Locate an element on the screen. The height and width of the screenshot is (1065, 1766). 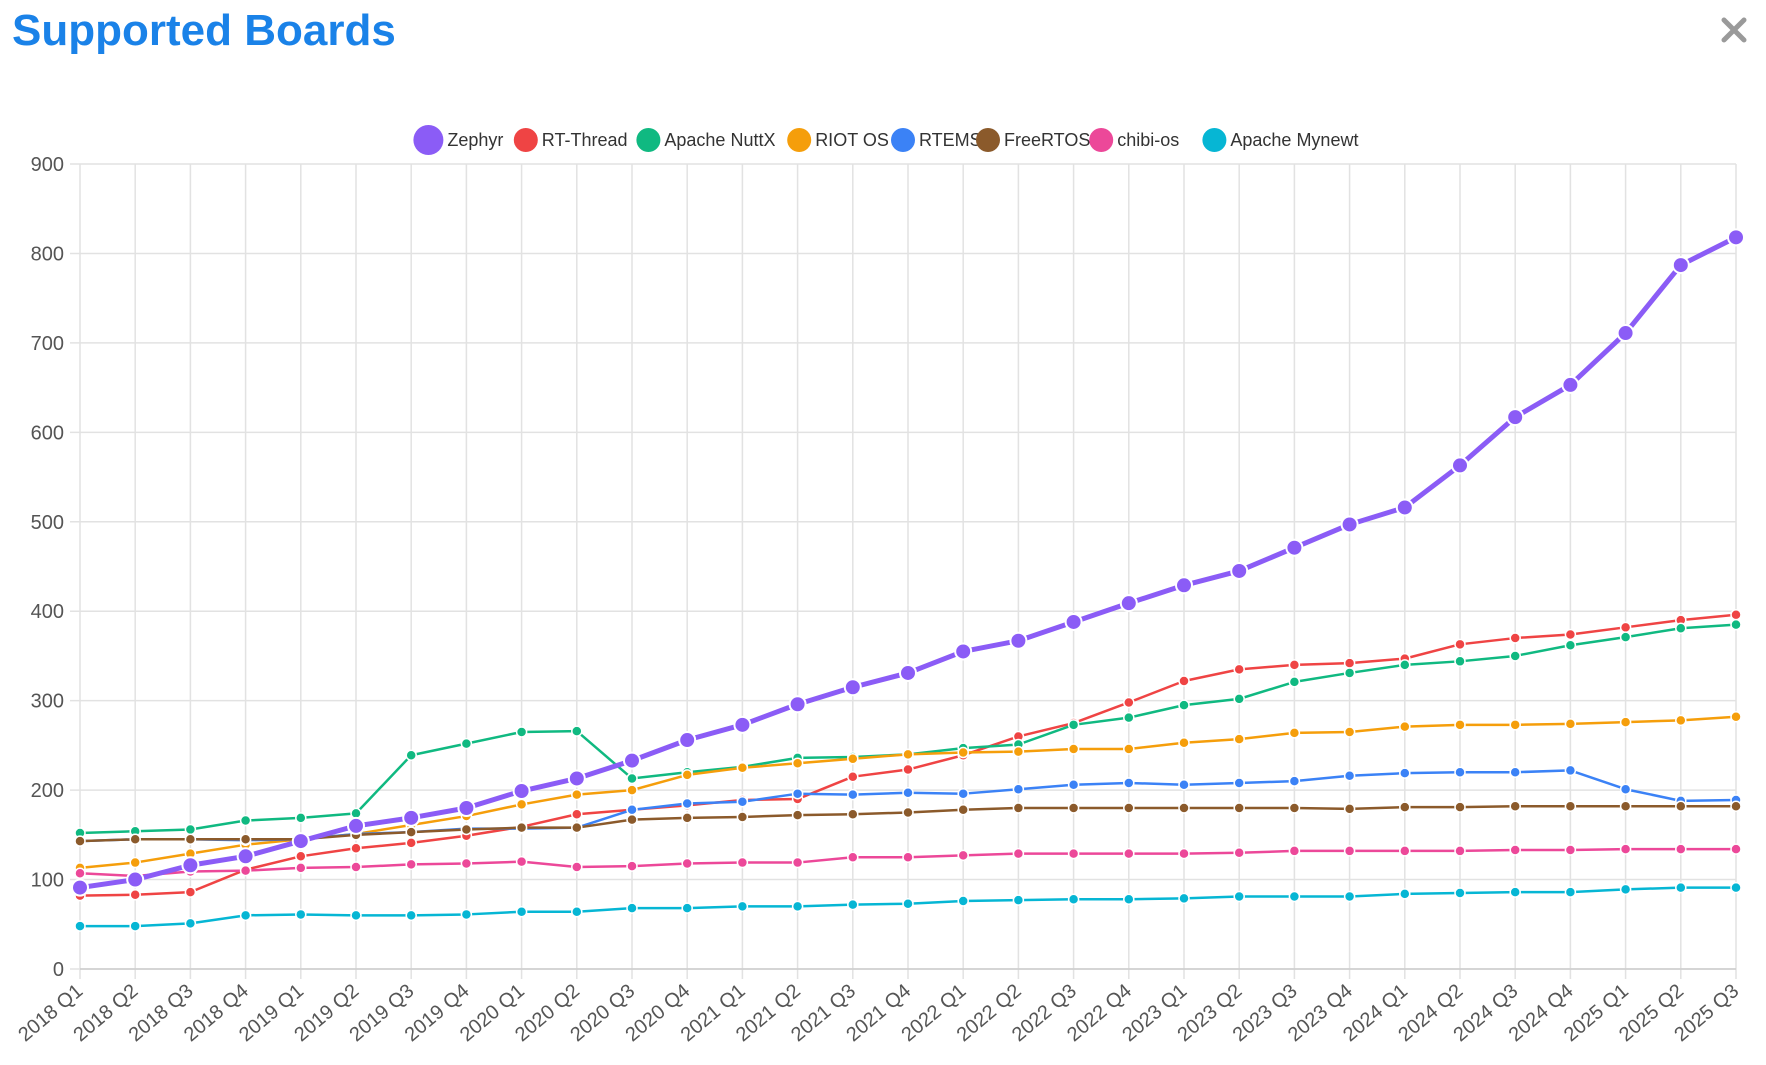
close-button is located at coordinates (1734, 30).